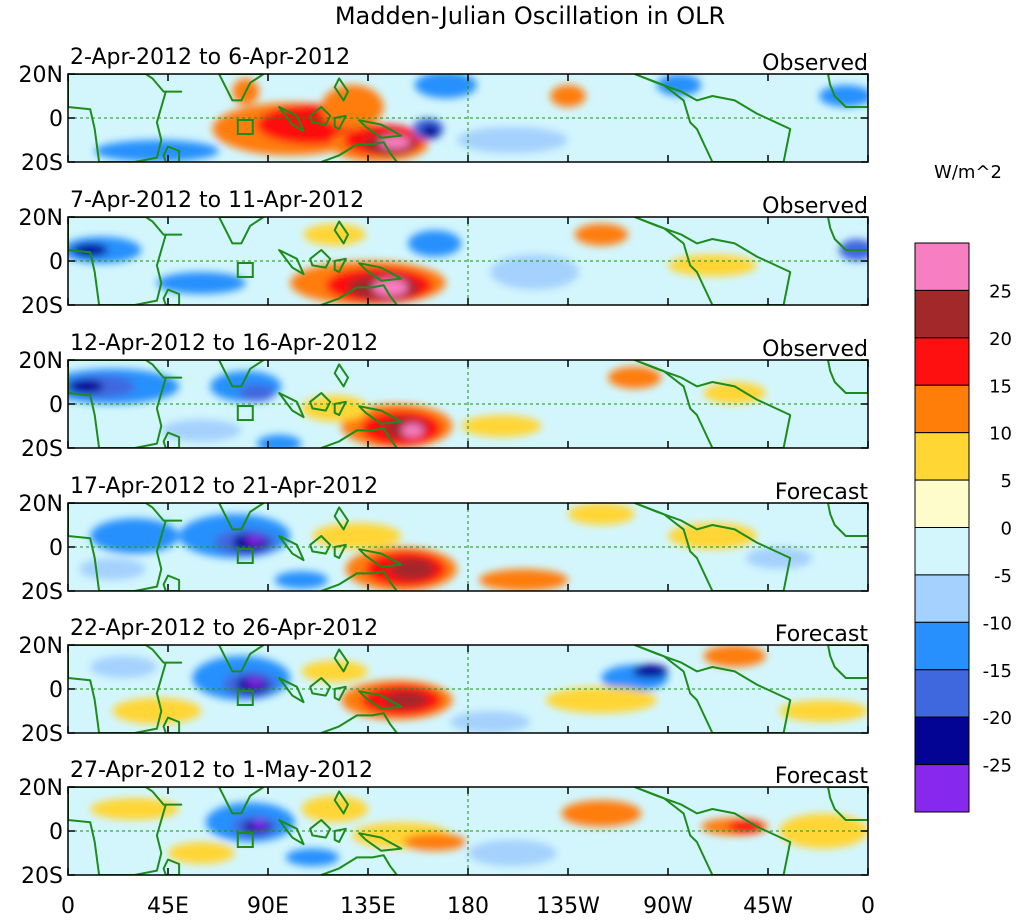  Describe the element at coordinates (210, 57) in the screenshot. I see `panel-period: 2-Apr-2012 to 6-Apr-2012` at that location.